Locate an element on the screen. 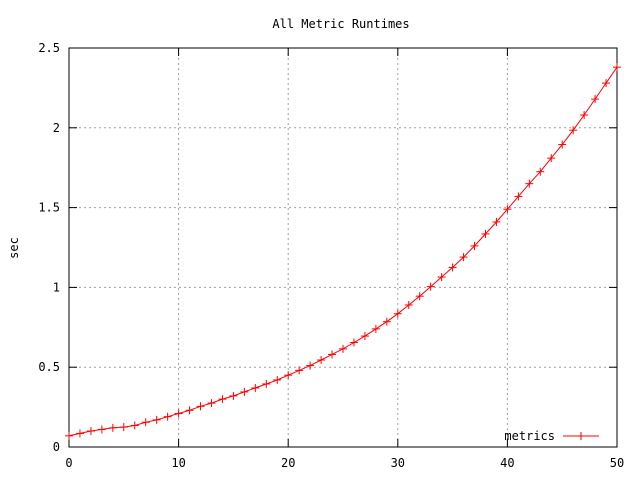 The image size is (640, 480). y-tick-label: 2.5 is located at coordinates (49, 48).